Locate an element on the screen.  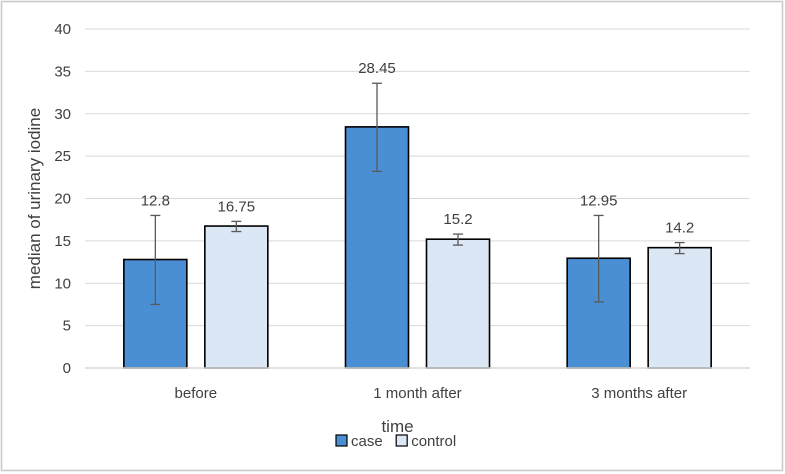
x-axis-categories: before 1 month after 3 months after is located at coordinates (431, 393).